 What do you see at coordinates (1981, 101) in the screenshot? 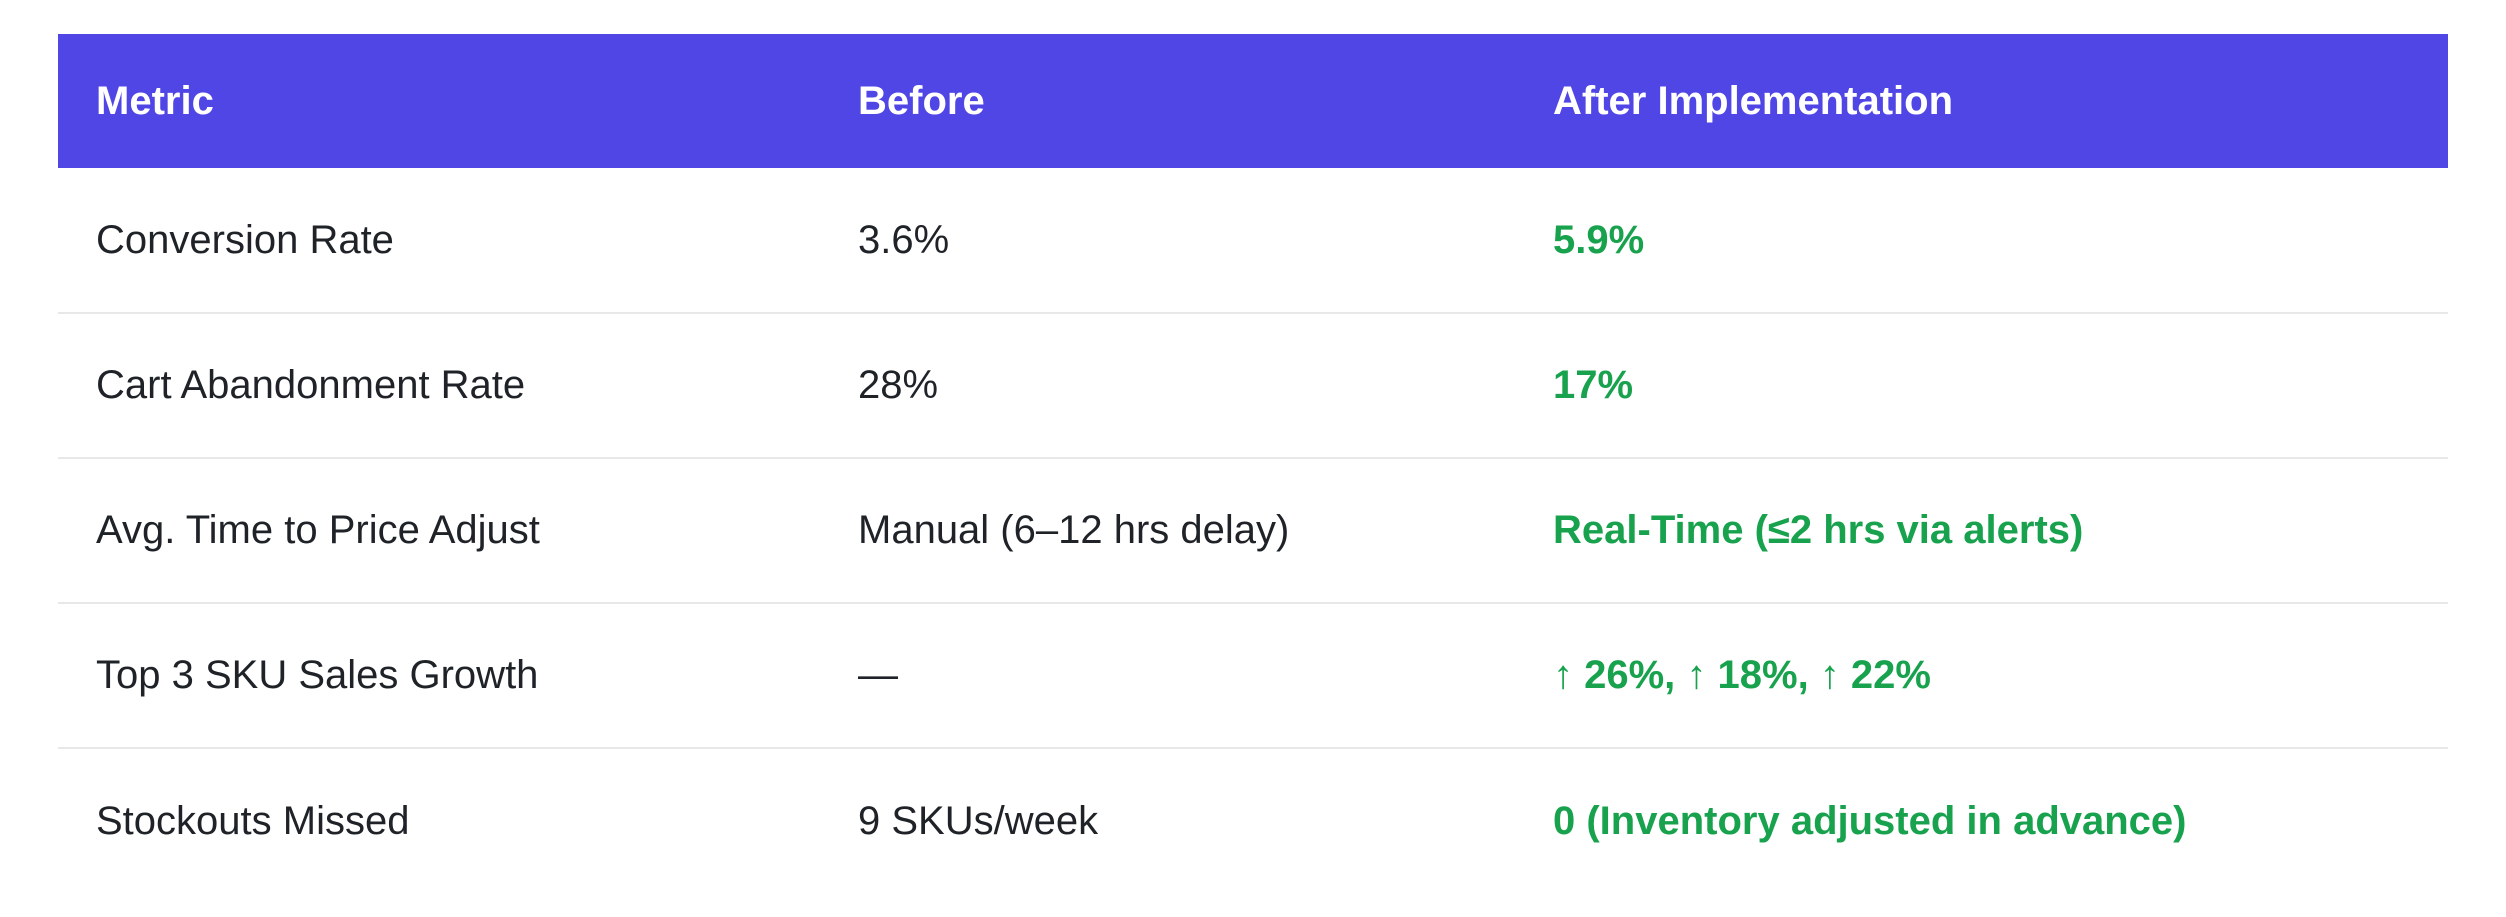
I see `header-cell-after-implementation: After Implementation` at bounding box center [1981, 101].